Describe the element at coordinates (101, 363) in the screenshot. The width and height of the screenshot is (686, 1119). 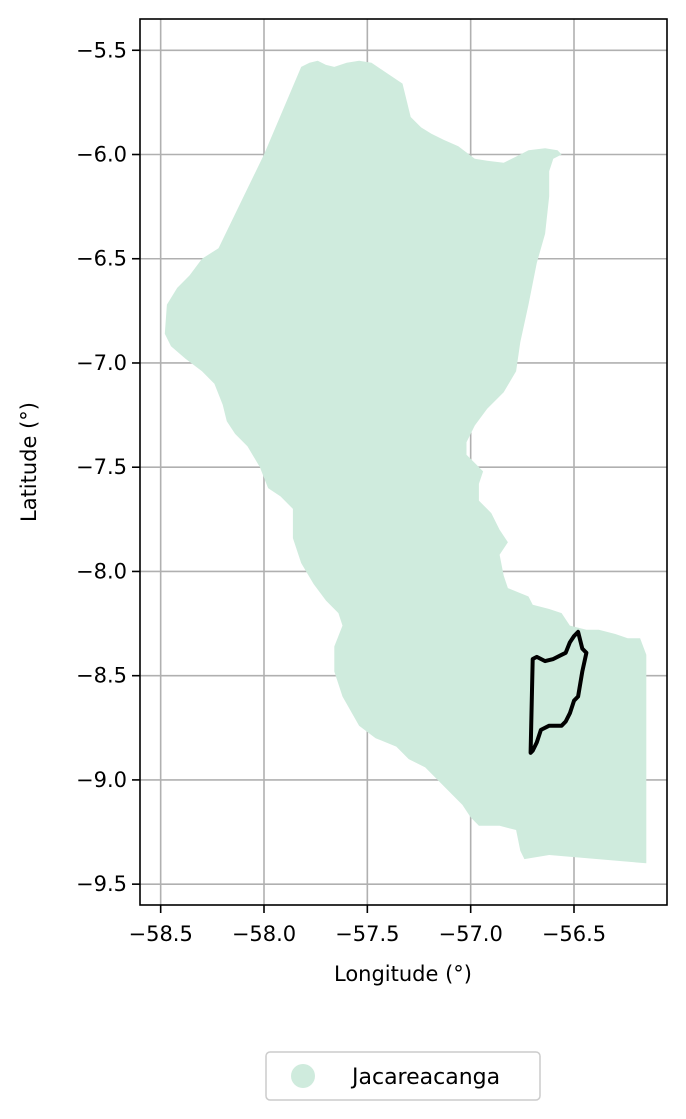
I see `y-tick-label-3: −7.0` at that location.